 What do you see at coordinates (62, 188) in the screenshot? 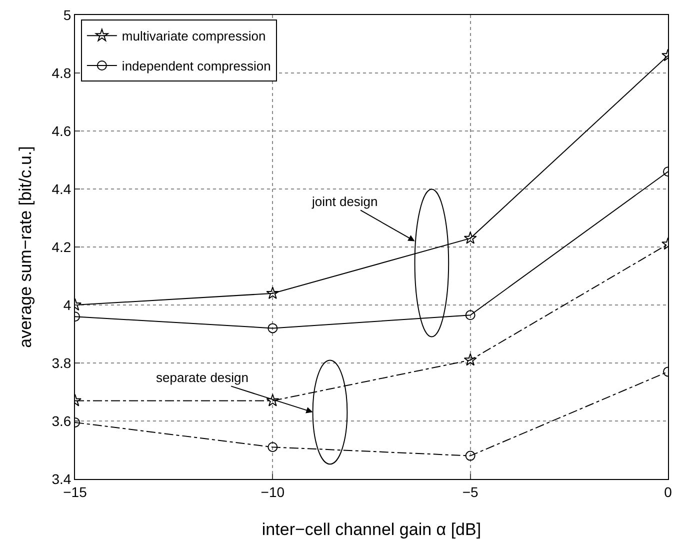
I see `y-tick-label: 4.4` at bounding box center [62, 188].